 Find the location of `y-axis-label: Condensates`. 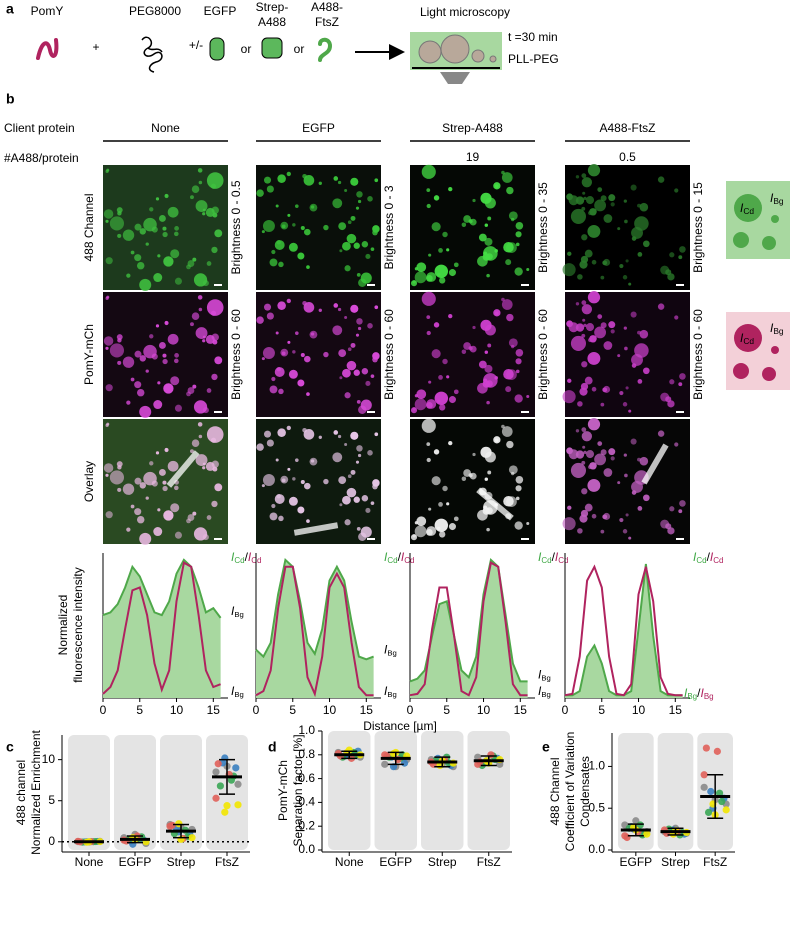

y-axis-label: Condensates is located at coordinates (585, 791).